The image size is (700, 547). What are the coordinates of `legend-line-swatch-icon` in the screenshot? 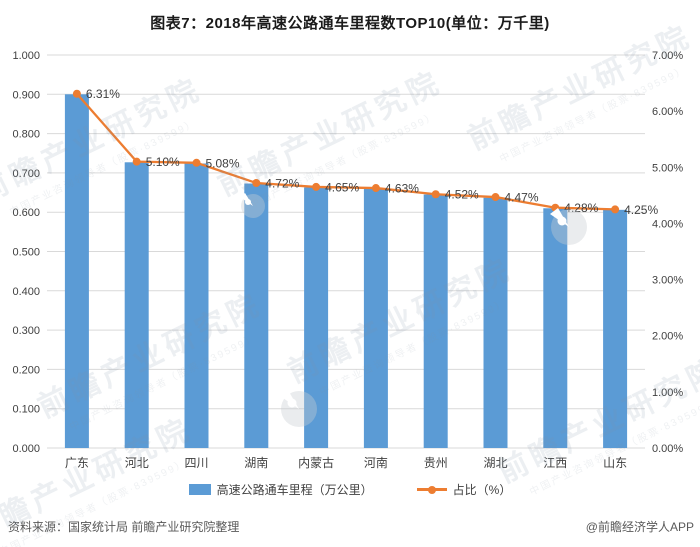 It's located at (431, 489).